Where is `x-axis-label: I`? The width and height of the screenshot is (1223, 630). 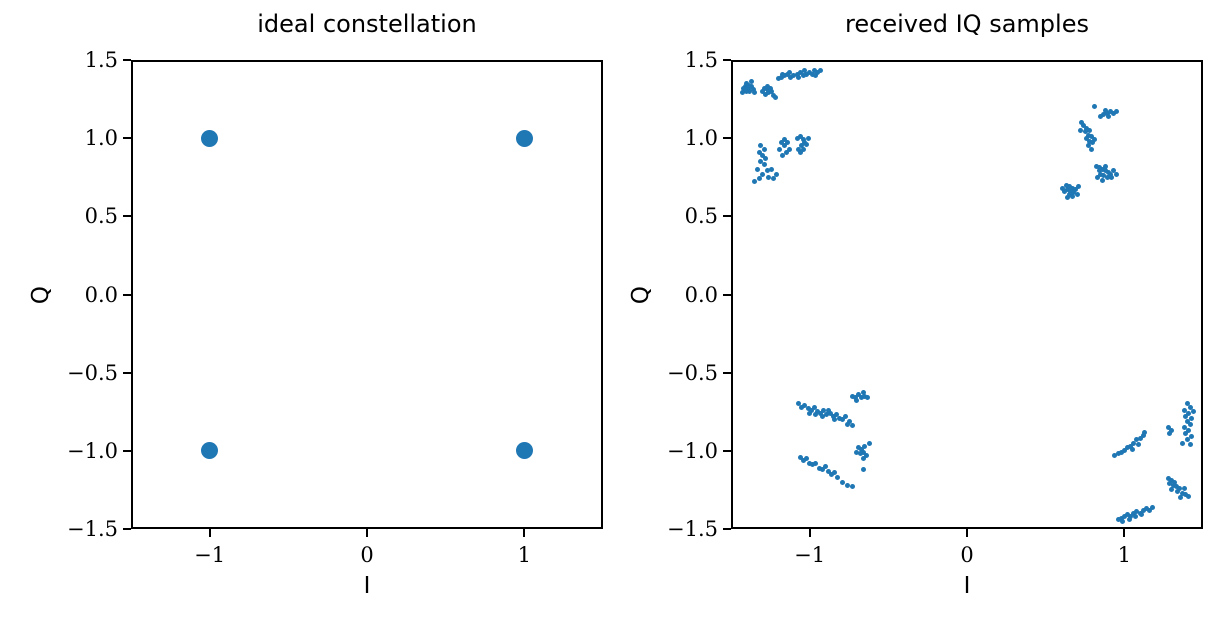 x-axis-label: I is located at coordinates (967, 586).